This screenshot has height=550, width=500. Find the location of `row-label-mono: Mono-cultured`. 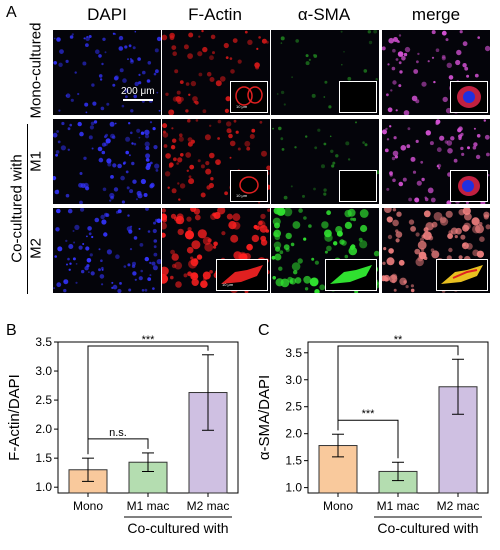

row-label-mono: Mono-cultured is located at coordinates (36, 70).